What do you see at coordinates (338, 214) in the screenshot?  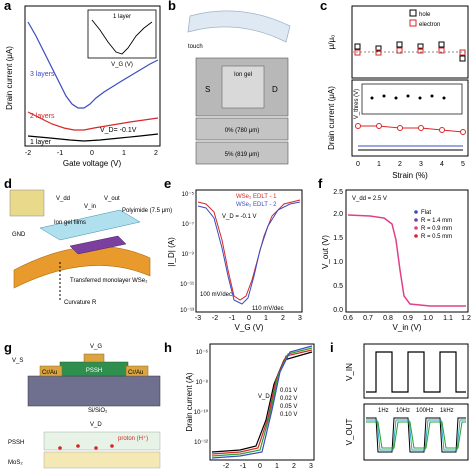 I see `tick: 2.0` at bounding box center [338, 214].